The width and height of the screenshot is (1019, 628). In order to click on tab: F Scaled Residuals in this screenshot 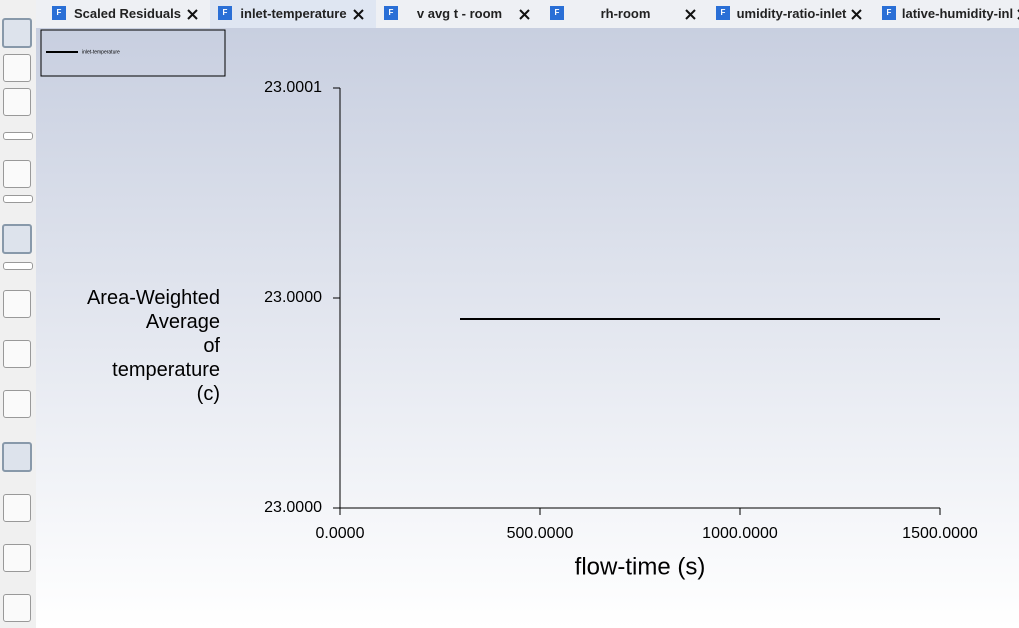, I will do `click(127, 14)`.